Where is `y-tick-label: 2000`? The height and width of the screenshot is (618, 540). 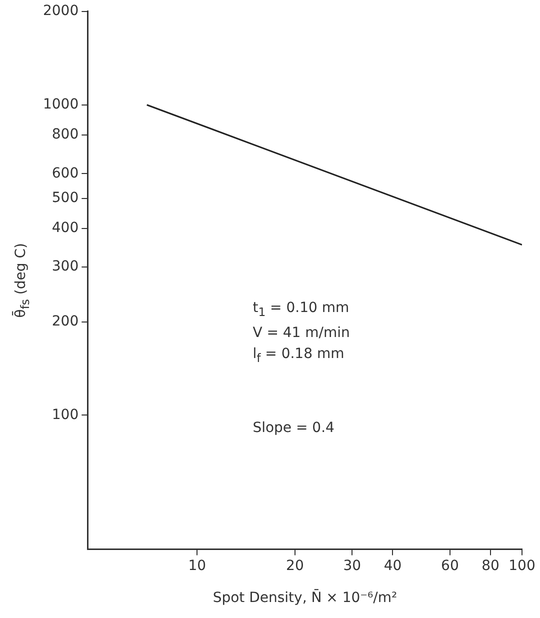
y-tick-label: 2000 is located at coordinates (60, 11).